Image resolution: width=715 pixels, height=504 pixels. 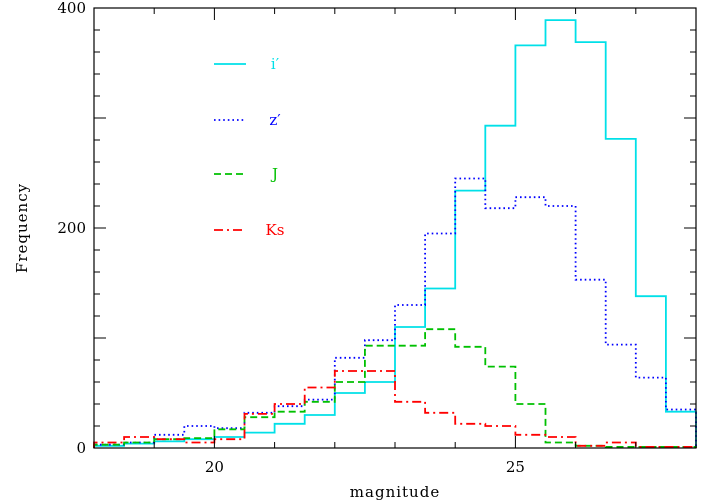 What do you see at coordinates (275, 64) in the screenshot?
I see `legend-label: i′` at bounding box center [275, 64].